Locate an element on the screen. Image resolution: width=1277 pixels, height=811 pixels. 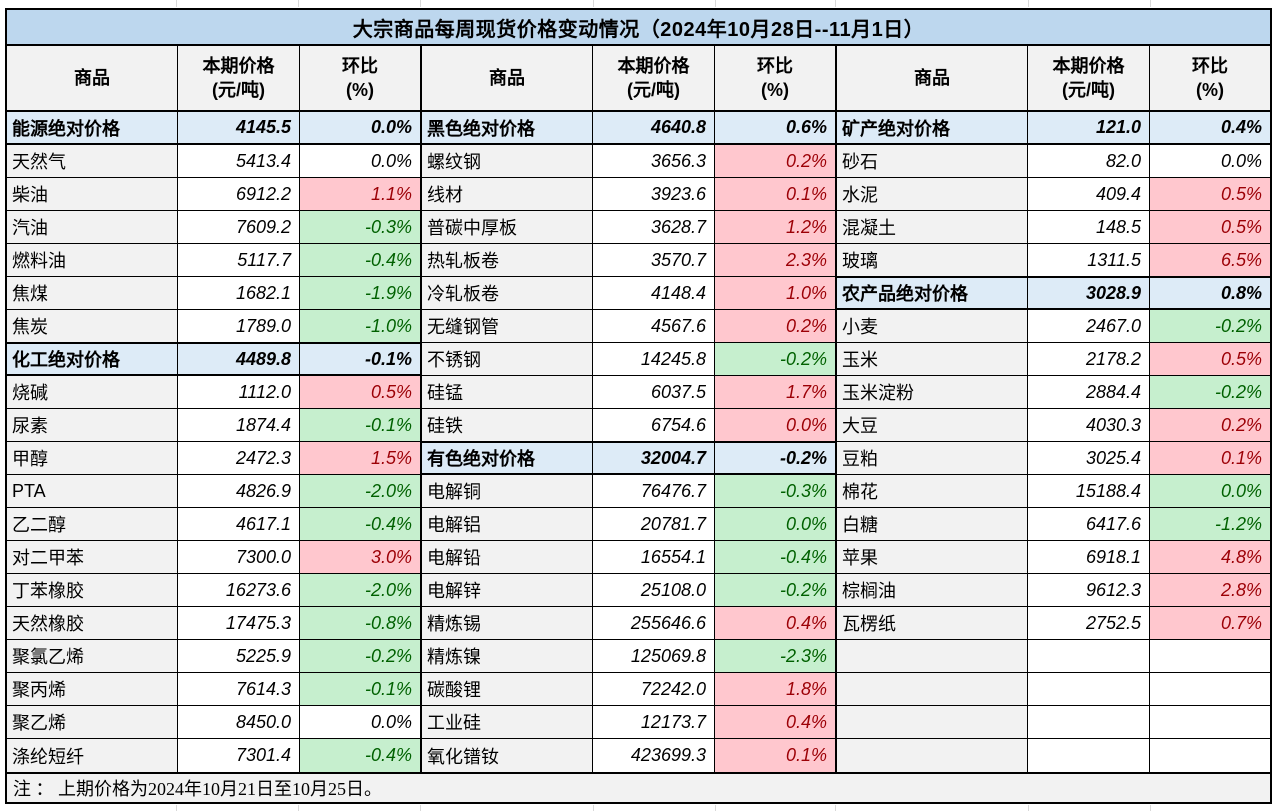
commodity-cell: 无缝钢管 is located at coordinates (507, 326).